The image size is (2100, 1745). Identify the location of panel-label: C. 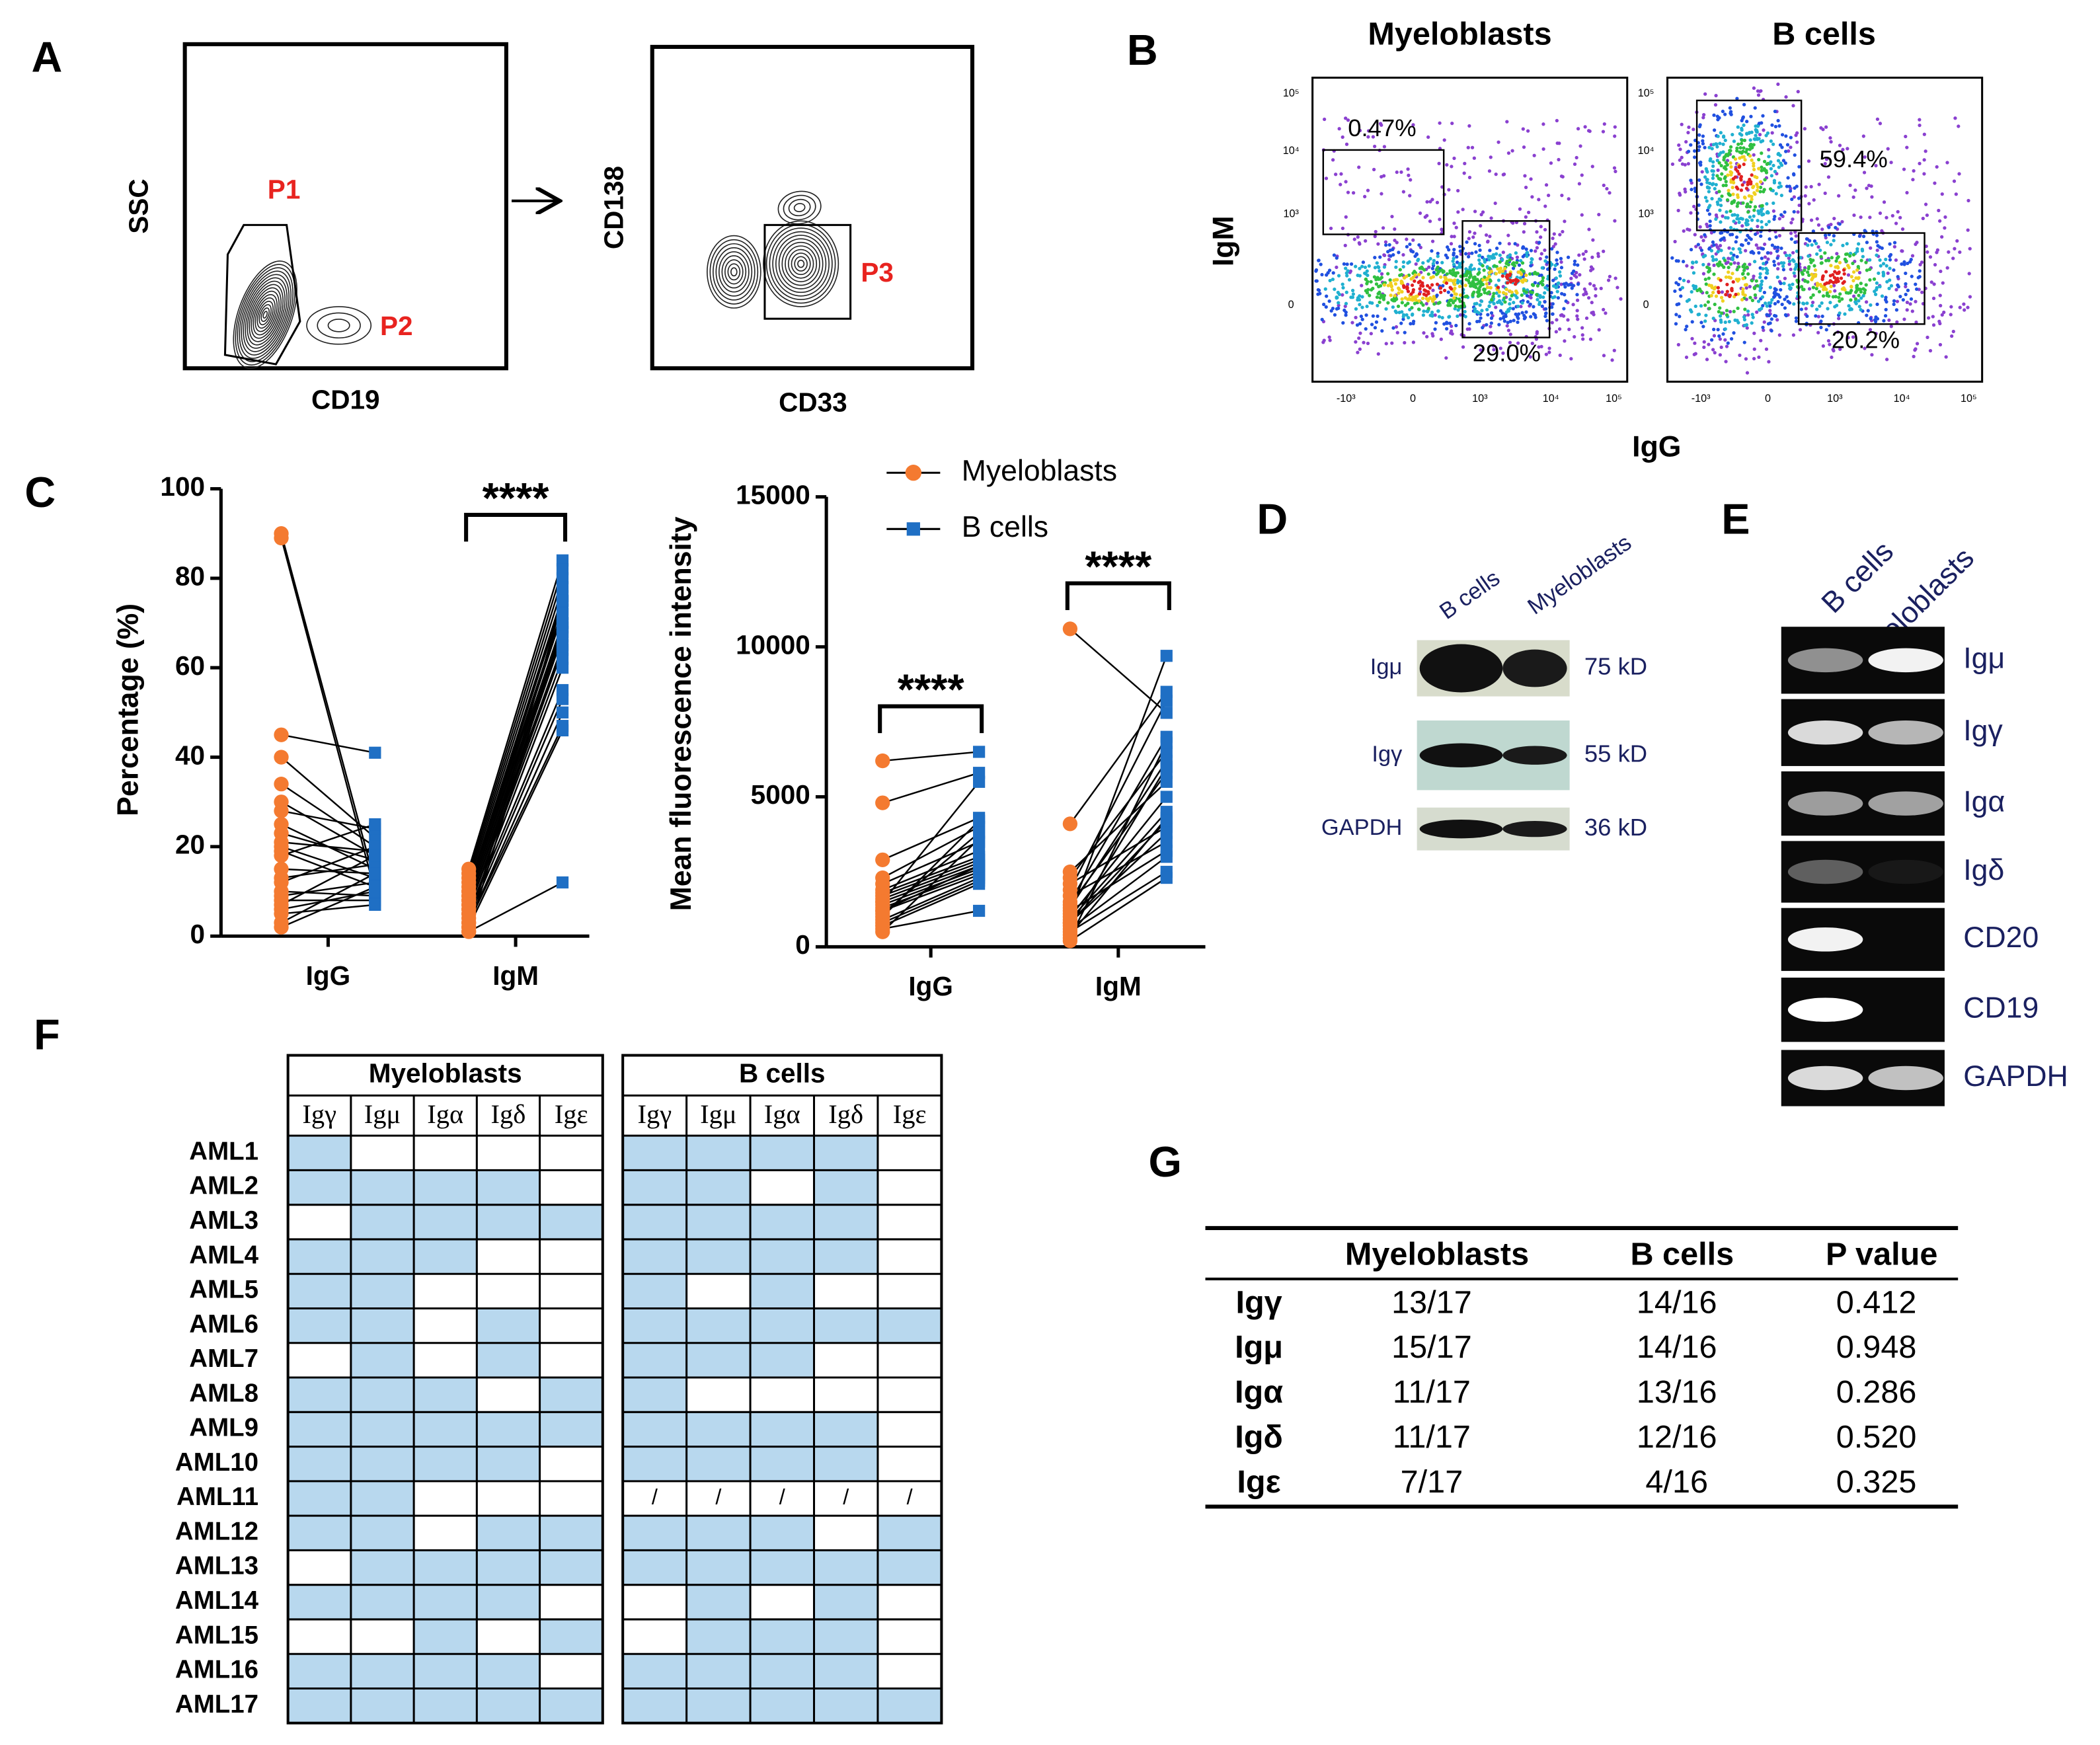
(40, 492).